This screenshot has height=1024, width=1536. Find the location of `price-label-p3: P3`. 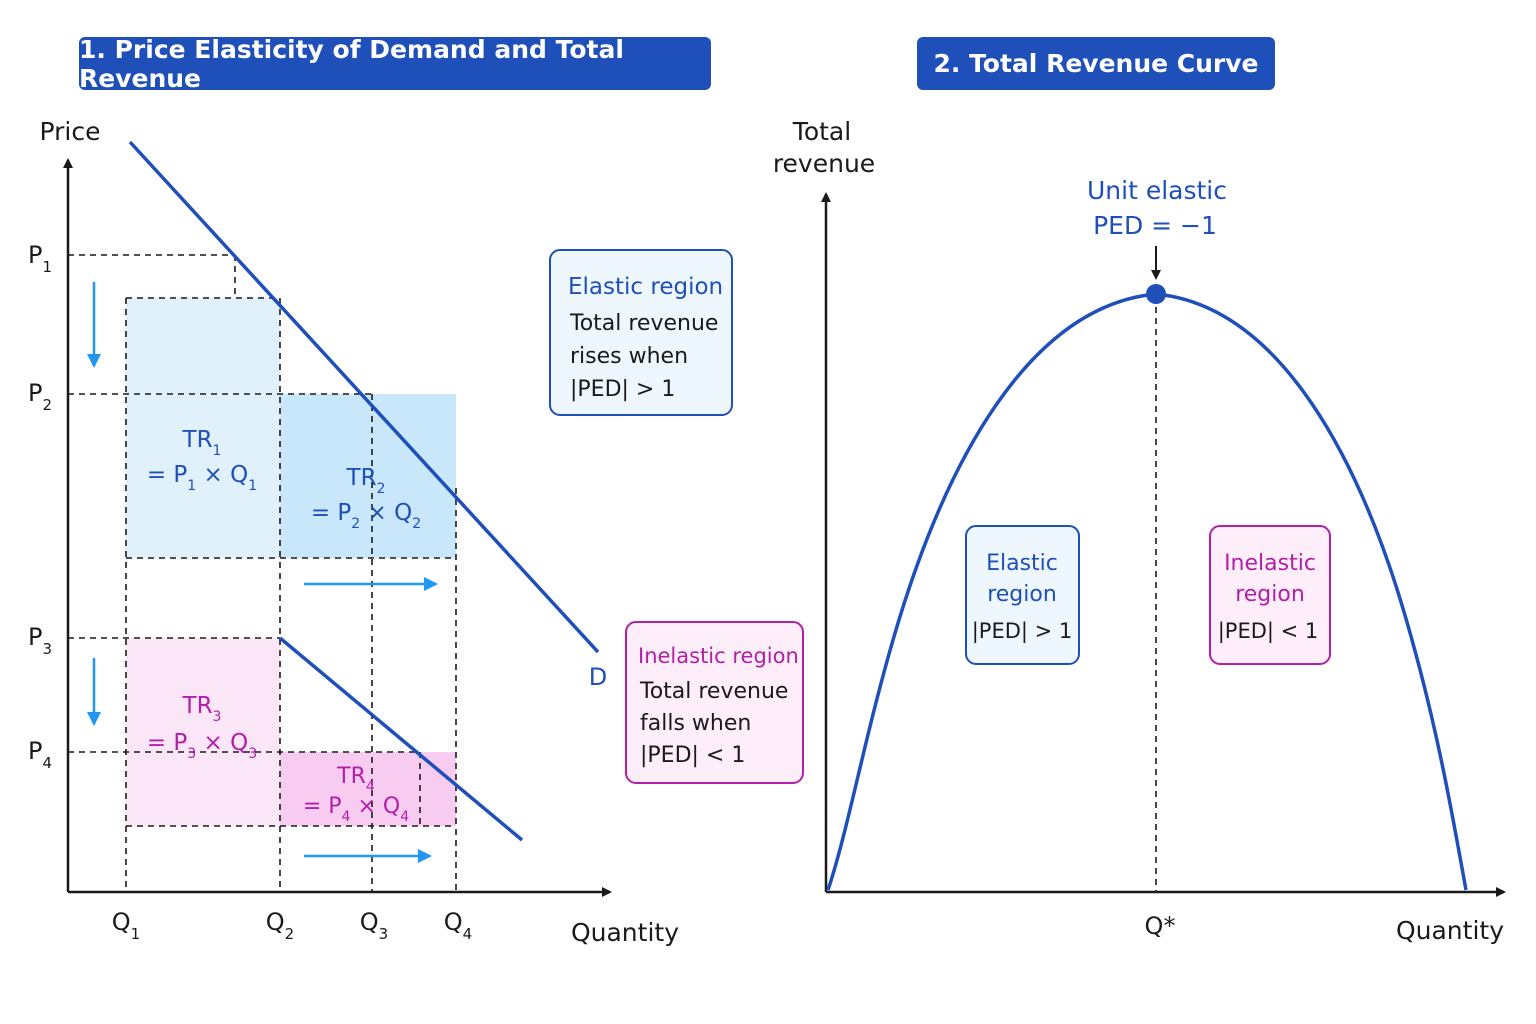

price-label-p3: P3 is located at coordinates (40, 640).